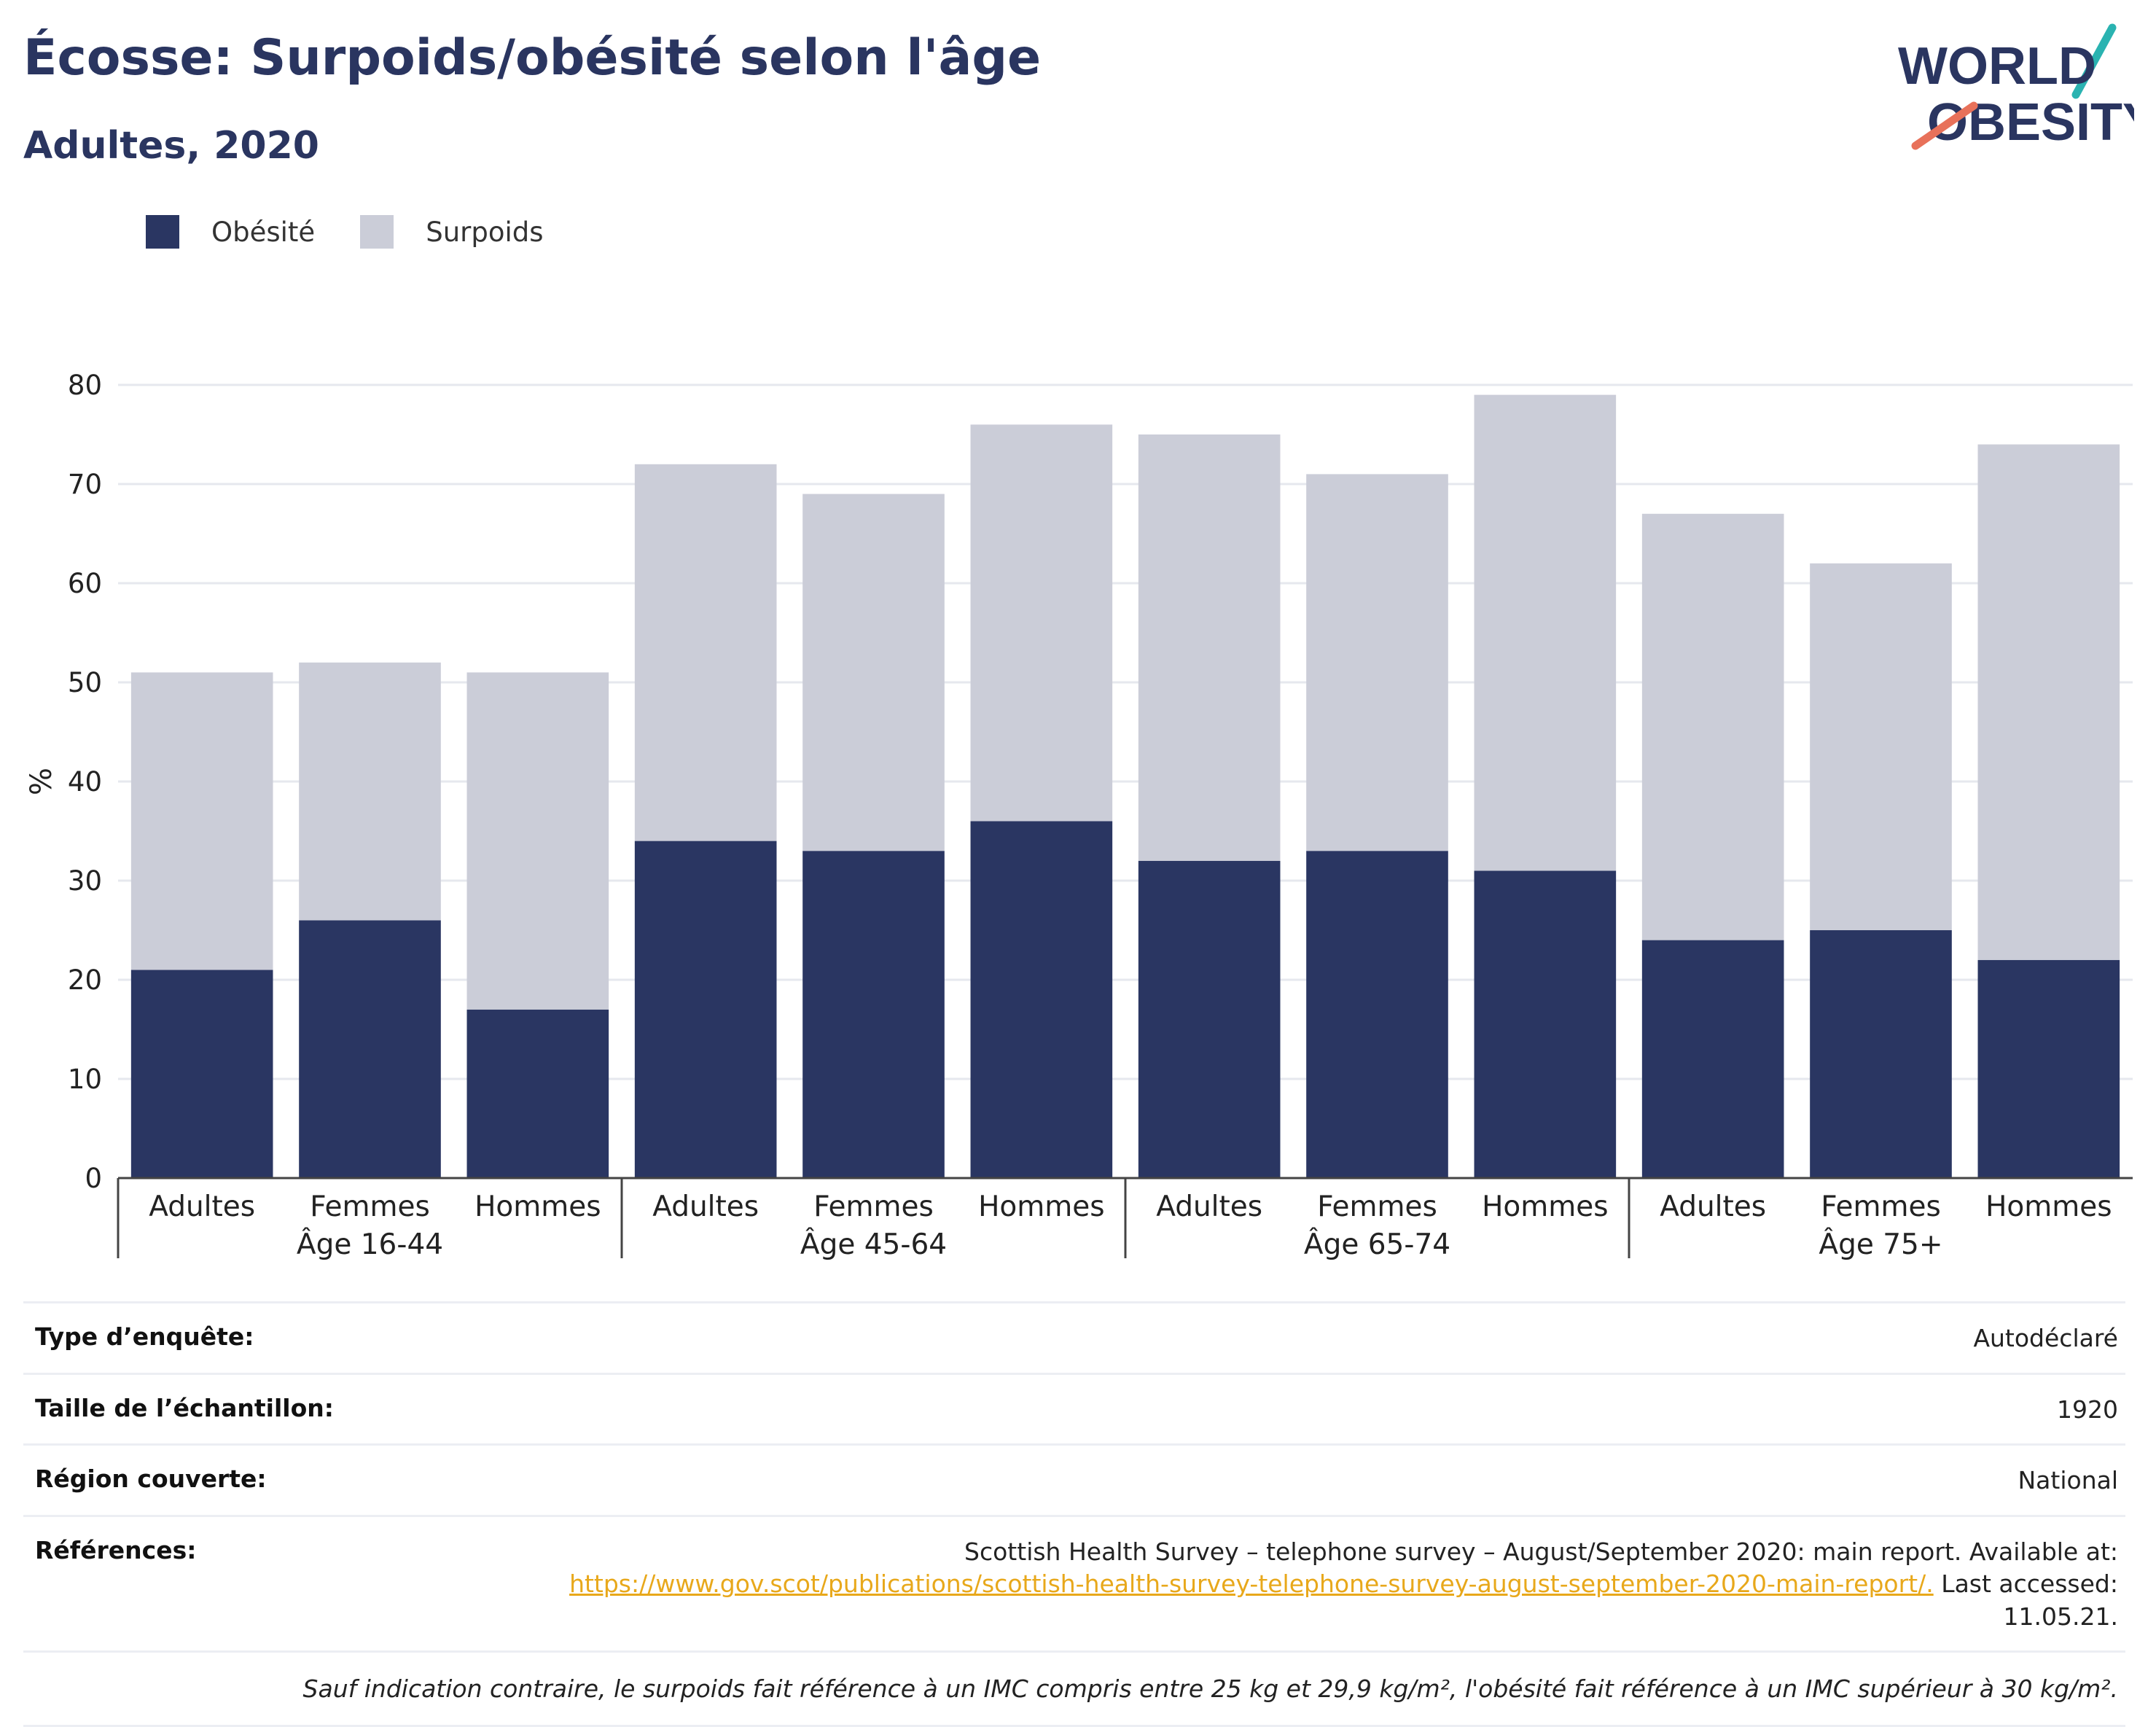  What do you see at coordinates (171, 146) in the screenshot?
I see `chart-subtitle: Adultes, 2020` at bounding box center [171, 146].